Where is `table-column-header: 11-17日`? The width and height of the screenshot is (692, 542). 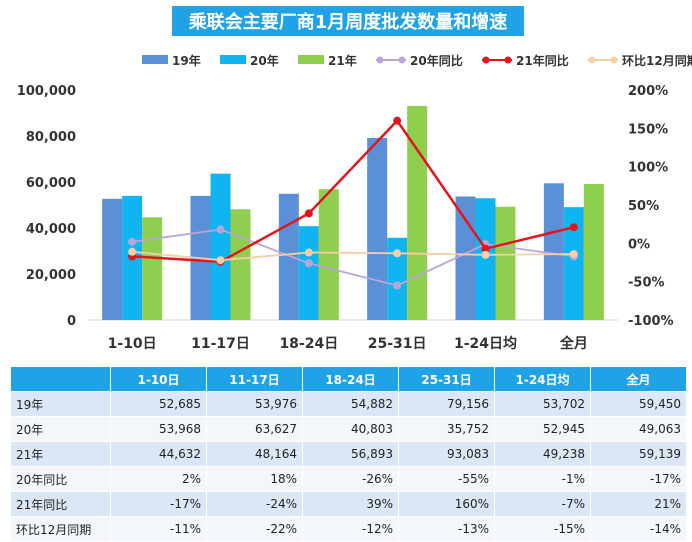
table-column-header: 11-17日 is located at coordinates (254, 379).